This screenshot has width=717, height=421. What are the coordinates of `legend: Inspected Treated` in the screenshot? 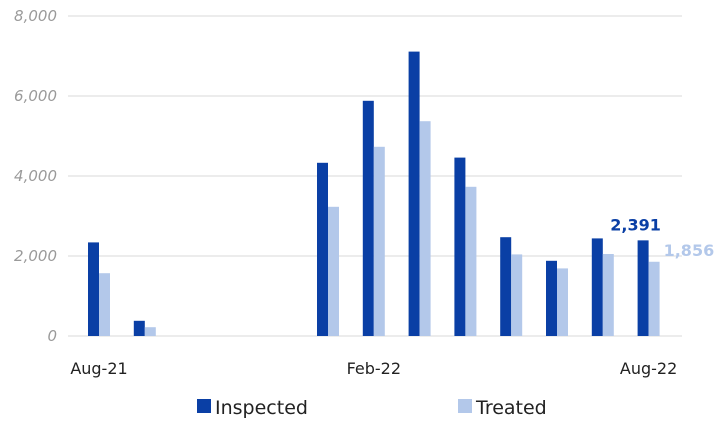 It's located at (372, 408).